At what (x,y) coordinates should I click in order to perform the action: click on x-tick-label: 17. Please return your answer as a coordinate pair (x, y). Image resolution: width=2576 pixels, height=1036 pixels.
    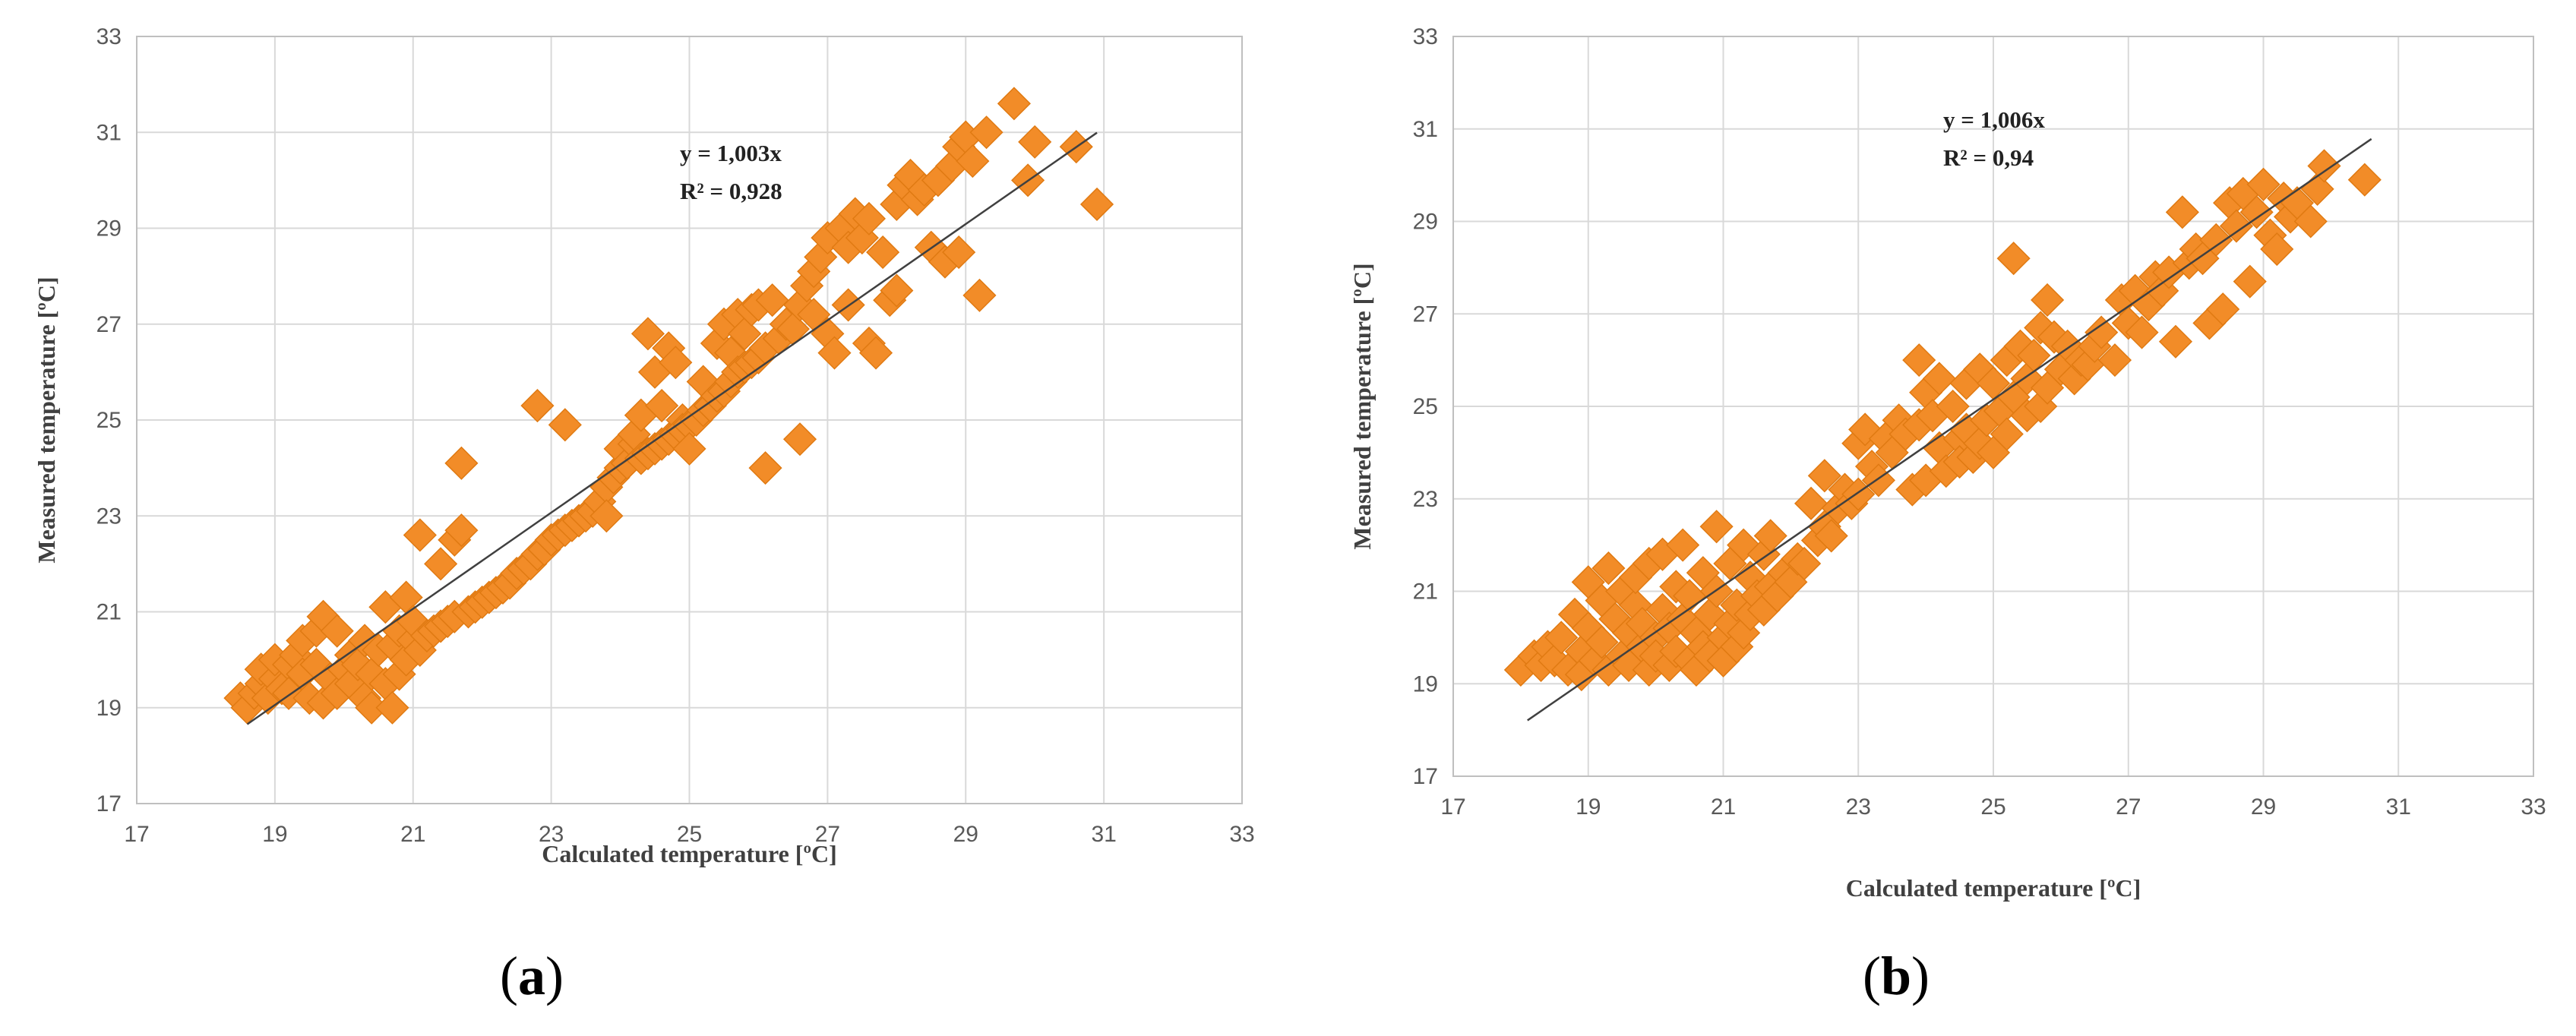
    Looking at the image, I should click on (1452, 807).